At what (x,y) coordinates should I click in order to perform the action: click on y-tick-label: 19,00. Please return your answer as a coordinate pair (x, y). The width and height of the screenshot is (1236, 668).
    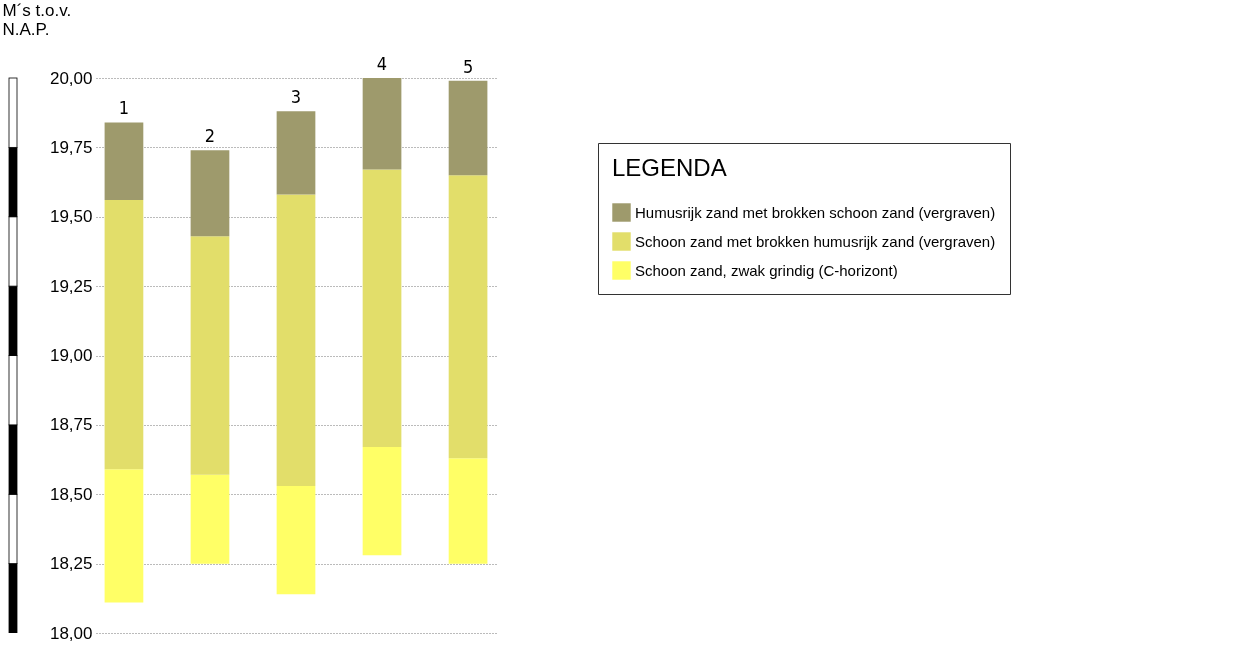
    Looking at the image, I should click on (71, 355).